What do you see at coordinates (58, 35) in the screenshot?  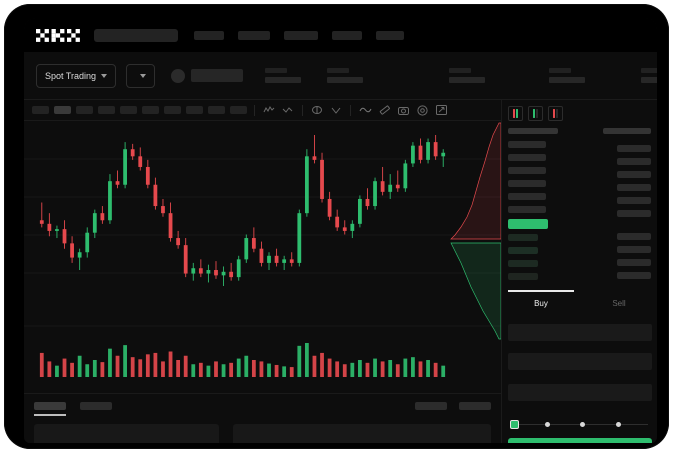 I see `okx-logo` at bounding box center [58, 35].